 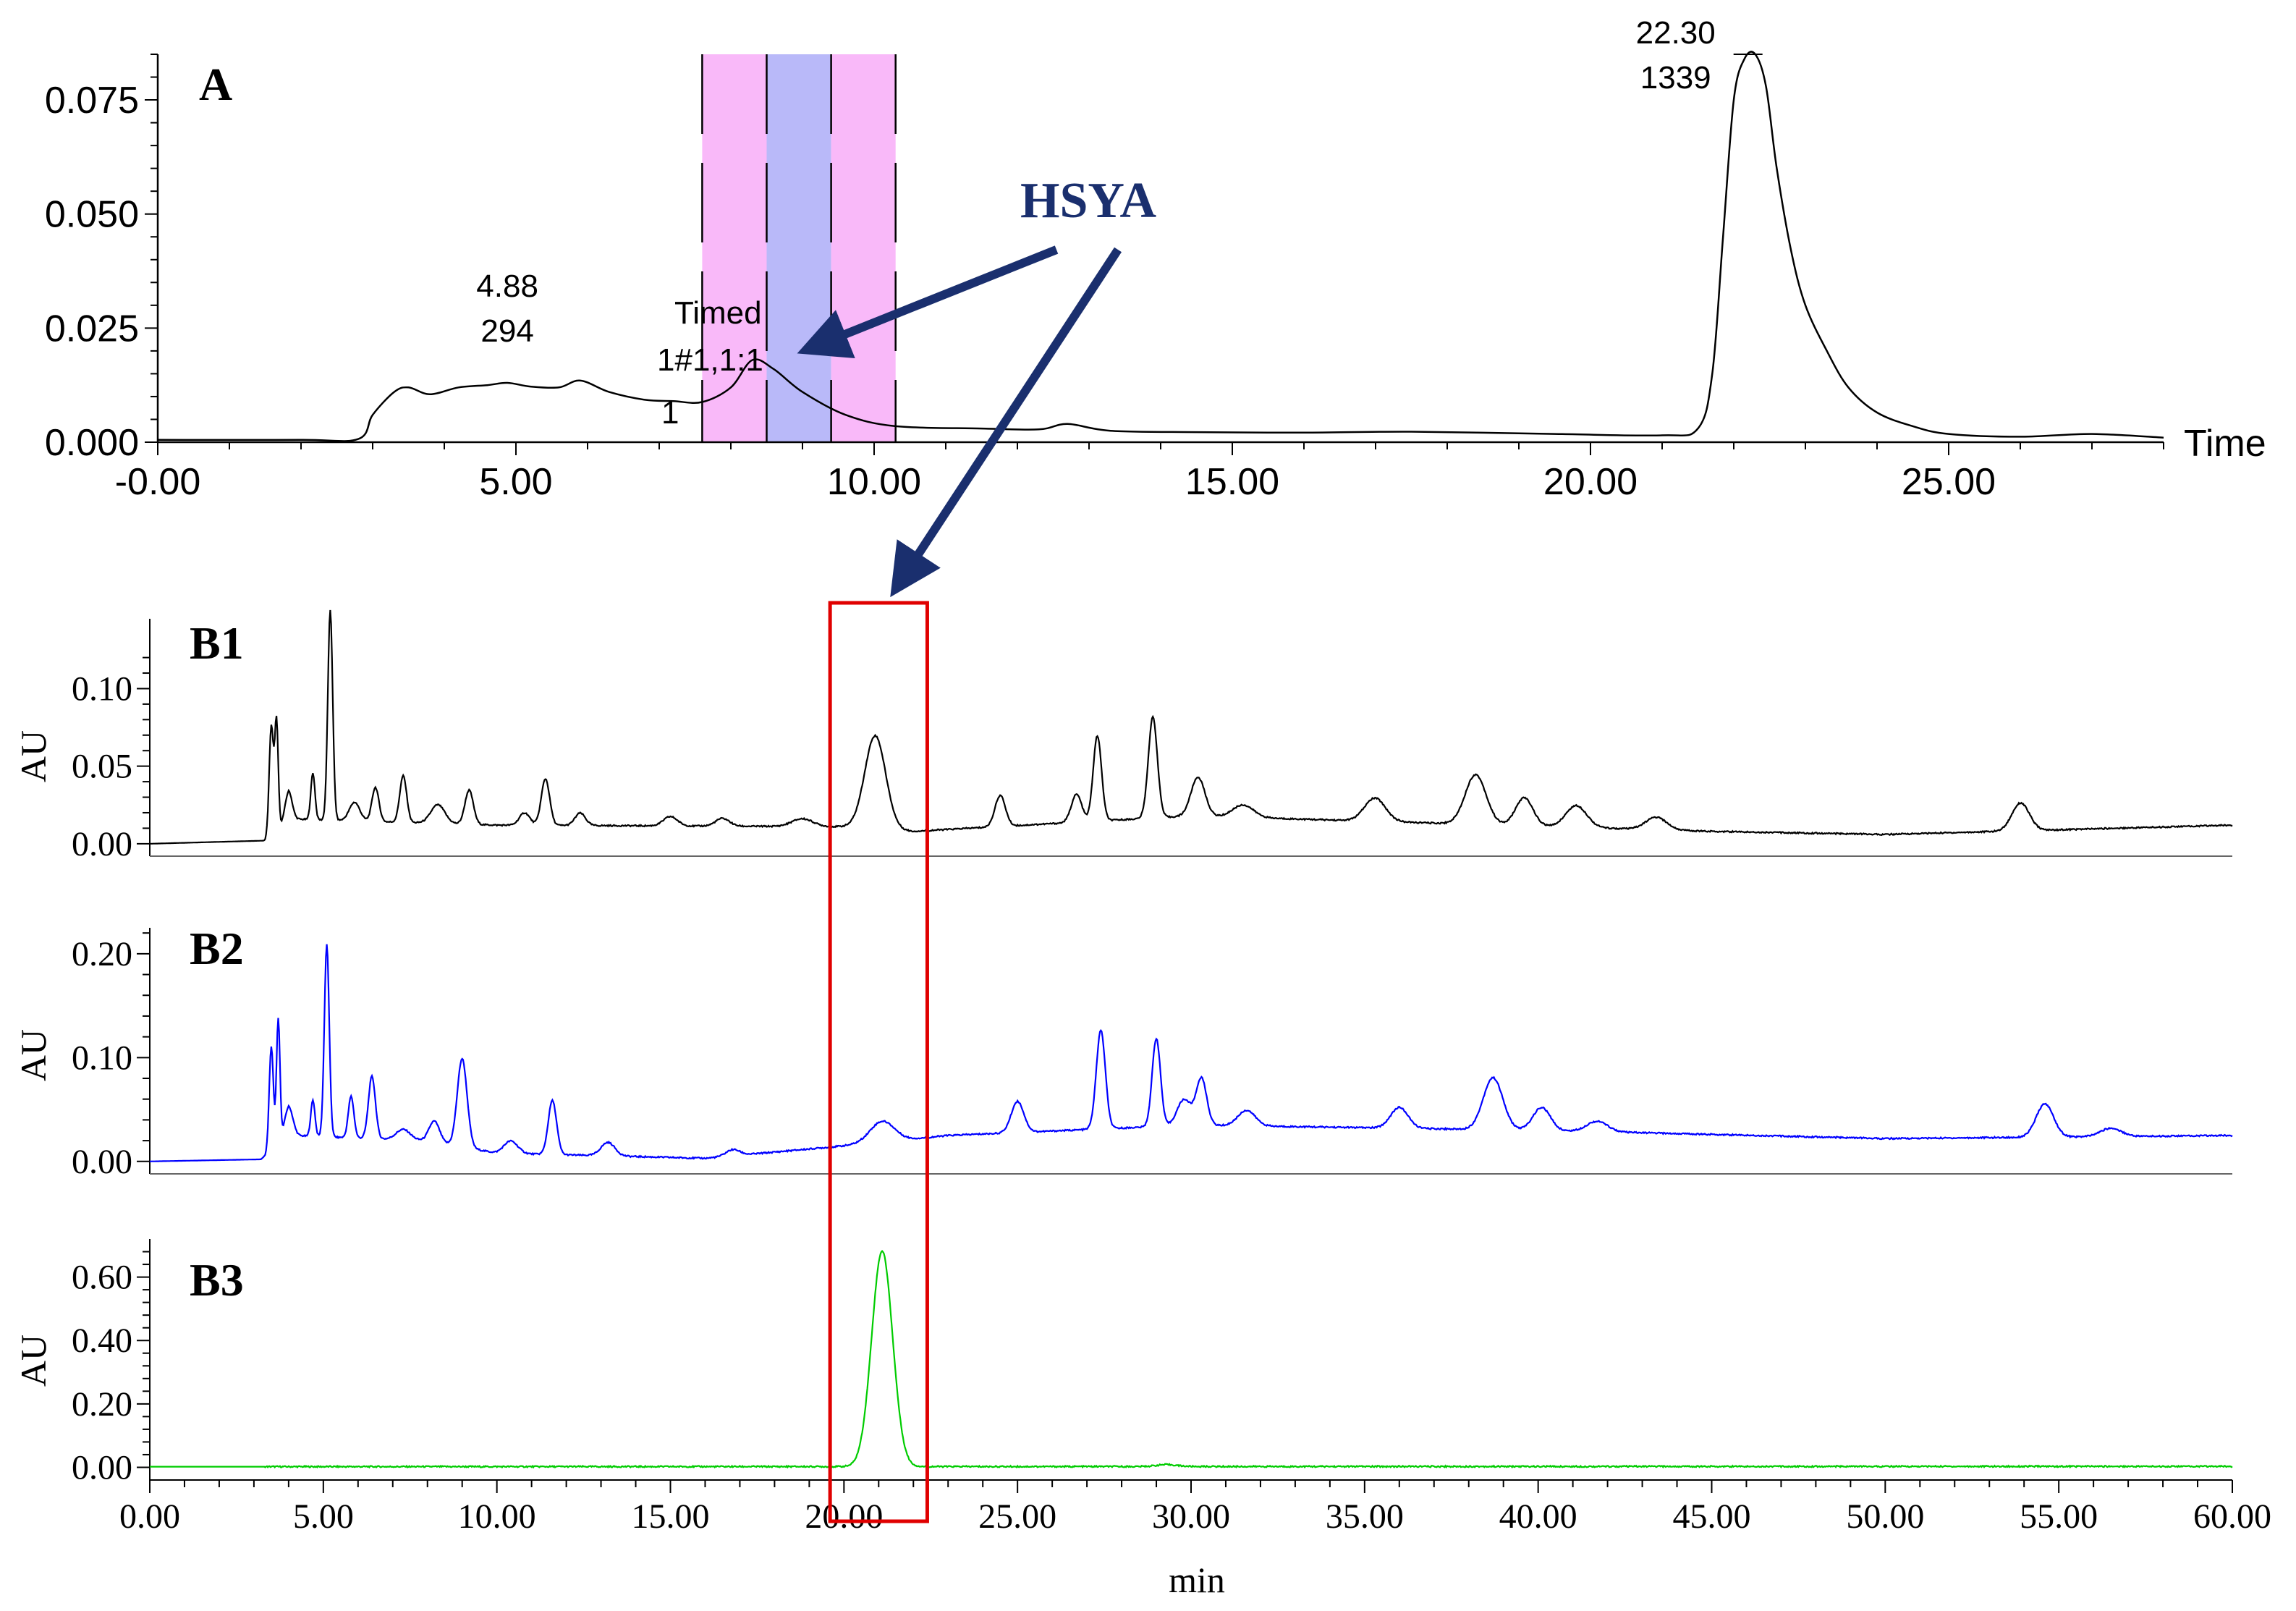 What do you see at coordinates (149, 1517) in the screenshot?
I see `panel-b3-x-tick-label: 0.00` at bounding box center [149, 1517].